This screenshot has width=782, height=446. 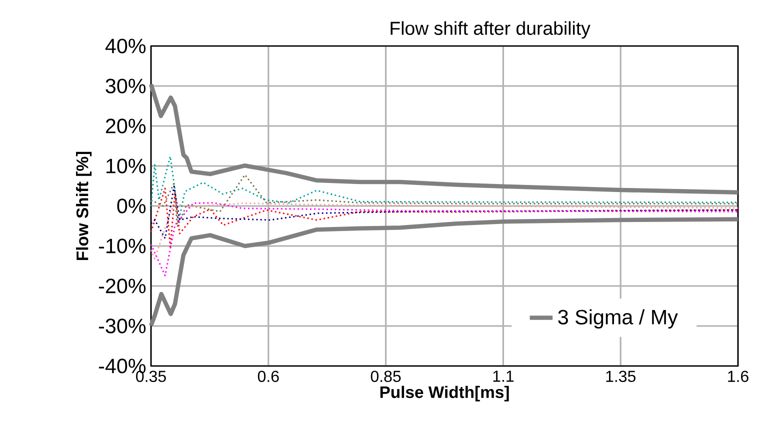 What do you see at coordinates (490, 30) in the screenshot?
I see `chart-title: Flow shift after durability` at bounding box center [490, 30].